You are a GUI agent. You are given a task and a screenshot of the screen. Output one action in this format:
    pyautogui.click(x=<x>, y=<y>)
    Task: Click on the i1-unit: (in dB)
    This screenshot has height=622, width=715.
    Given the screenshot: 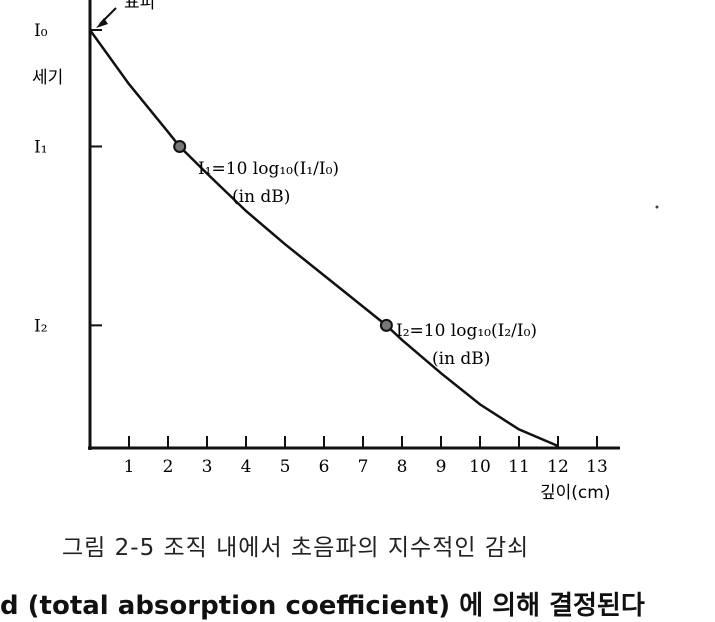 What is the action you would take?
    pyautogui.click(x=261, y=197)
    